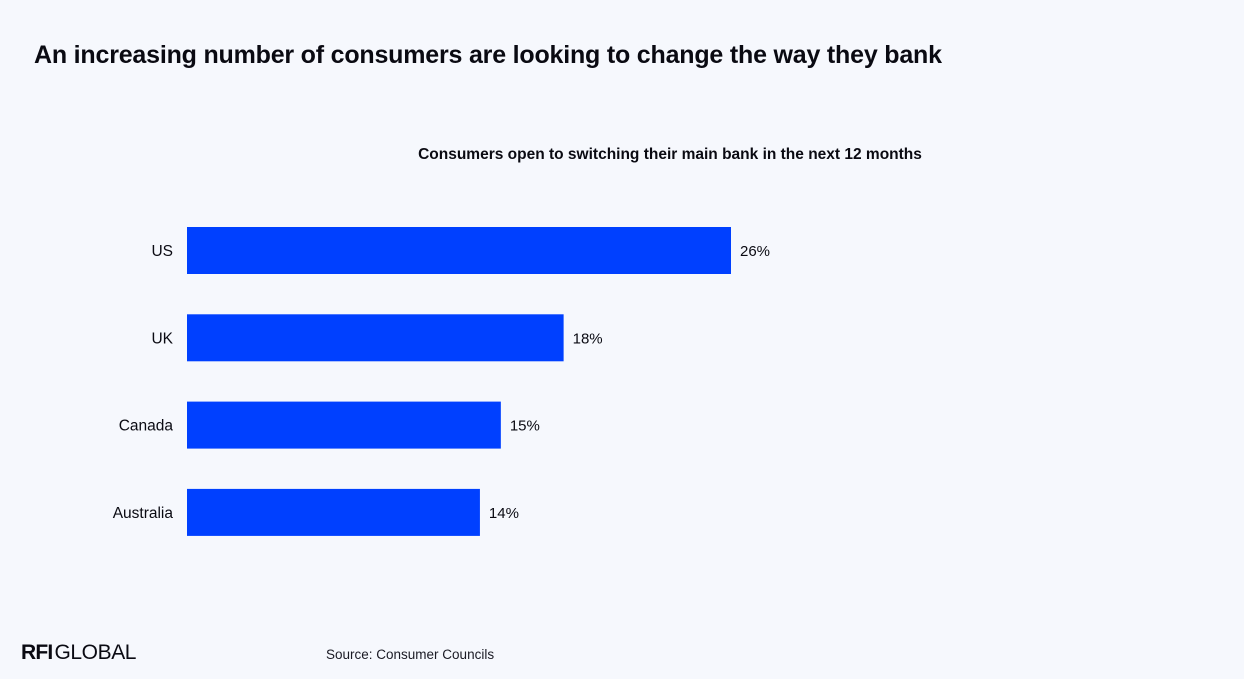 The width and height of the screenshot is (1244, 679). What do you see at coordinates (333, 512) in the screenshot?
I see `bar-australia` at bounding box center [333, 512].